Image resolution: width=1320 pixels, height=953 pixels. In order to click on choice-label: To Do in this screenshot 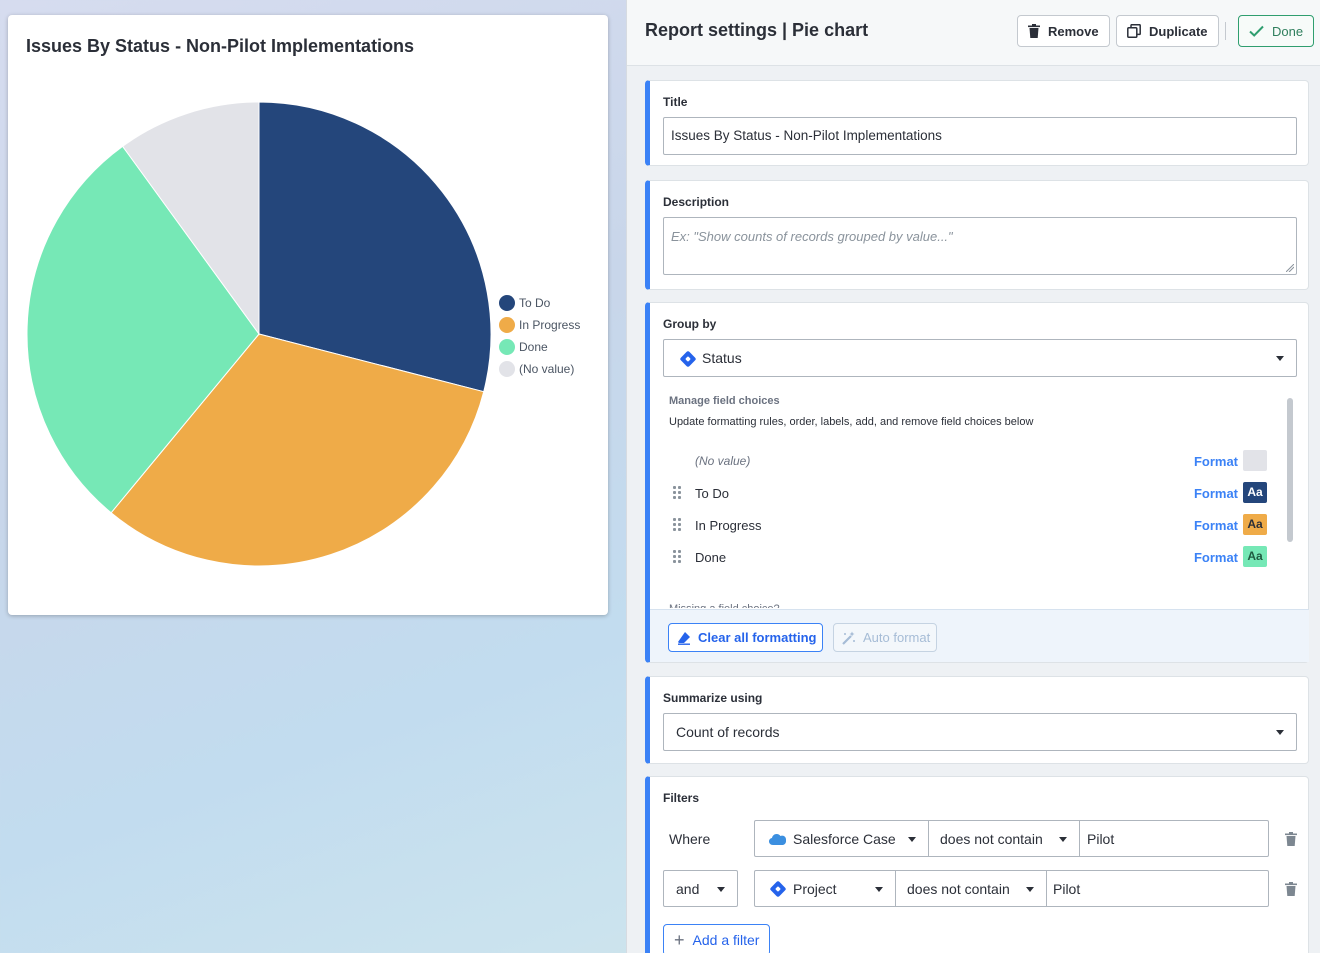, I will do `click(712, 493)`.